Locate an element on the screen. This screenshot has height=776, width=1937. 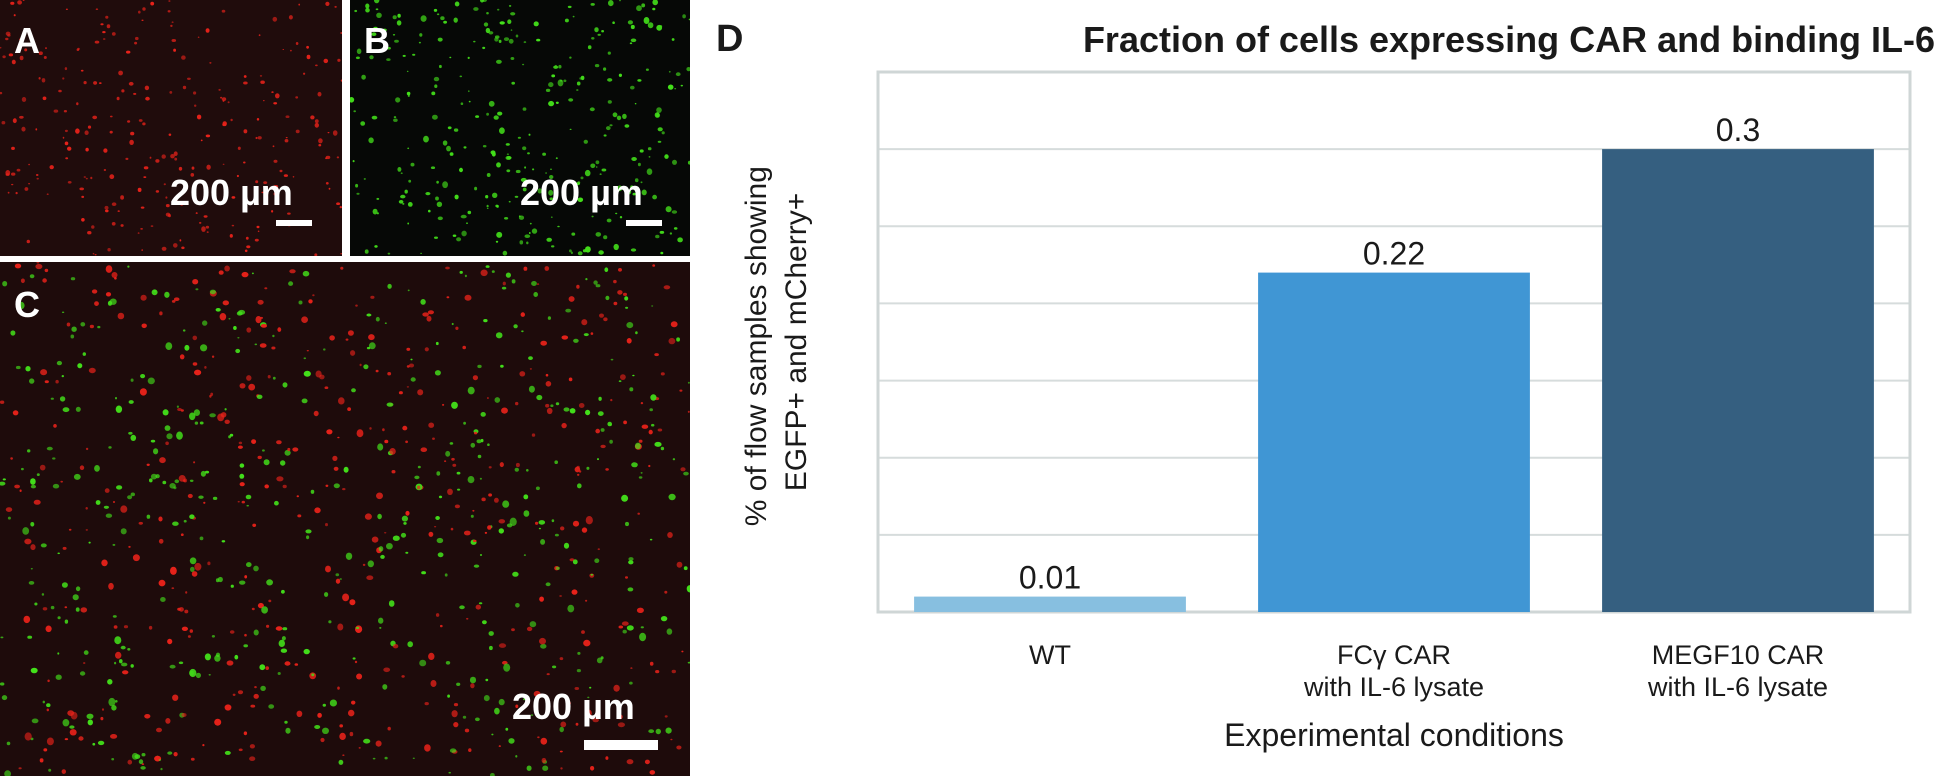
bar-value-label-2: 0.3 is located at coordinates (1738, 130).